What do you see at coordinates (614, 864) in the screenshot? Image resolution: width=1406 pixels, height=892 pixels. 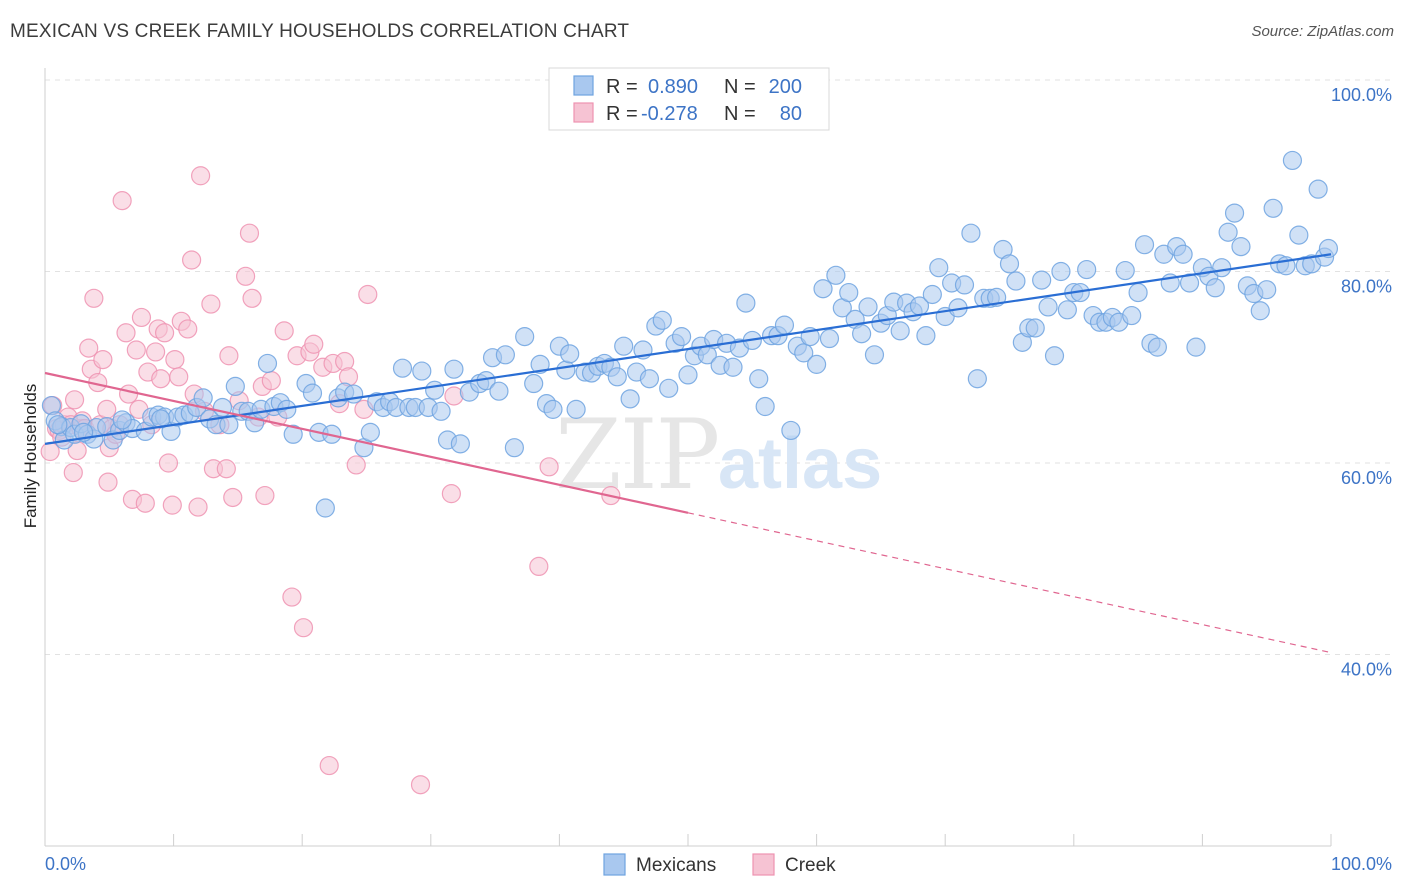 I see `bottom-legend-swatch-mexicans` at bounding box center [614, 864].